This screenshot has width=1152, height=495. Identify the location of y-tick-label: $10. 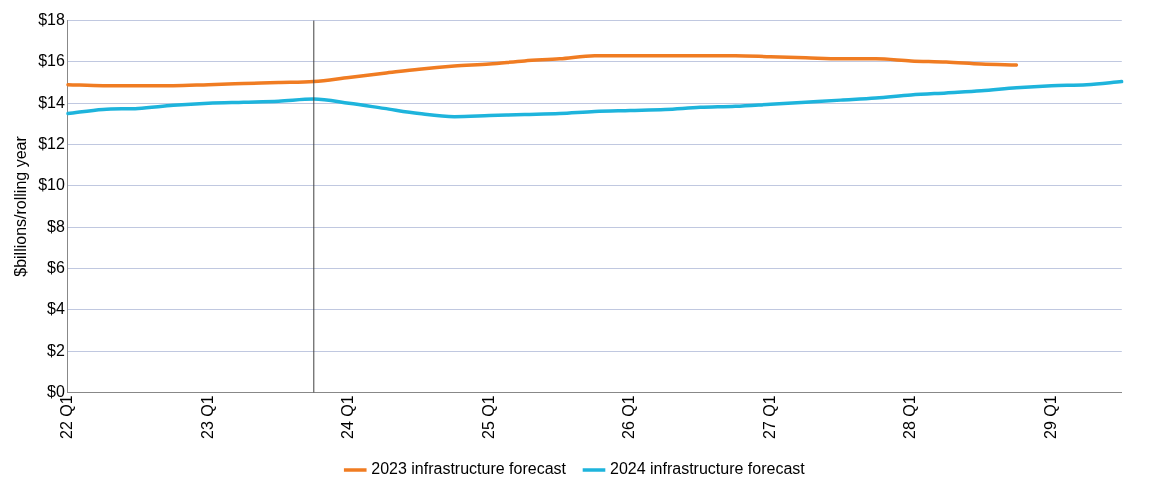
(51, 185).